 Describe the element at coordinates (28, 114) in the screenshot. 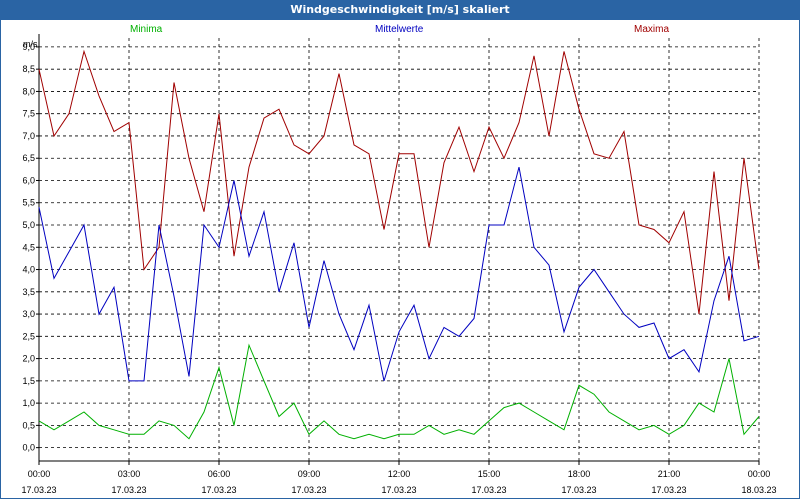

I see `y-tick-label: 7,5` at that location.